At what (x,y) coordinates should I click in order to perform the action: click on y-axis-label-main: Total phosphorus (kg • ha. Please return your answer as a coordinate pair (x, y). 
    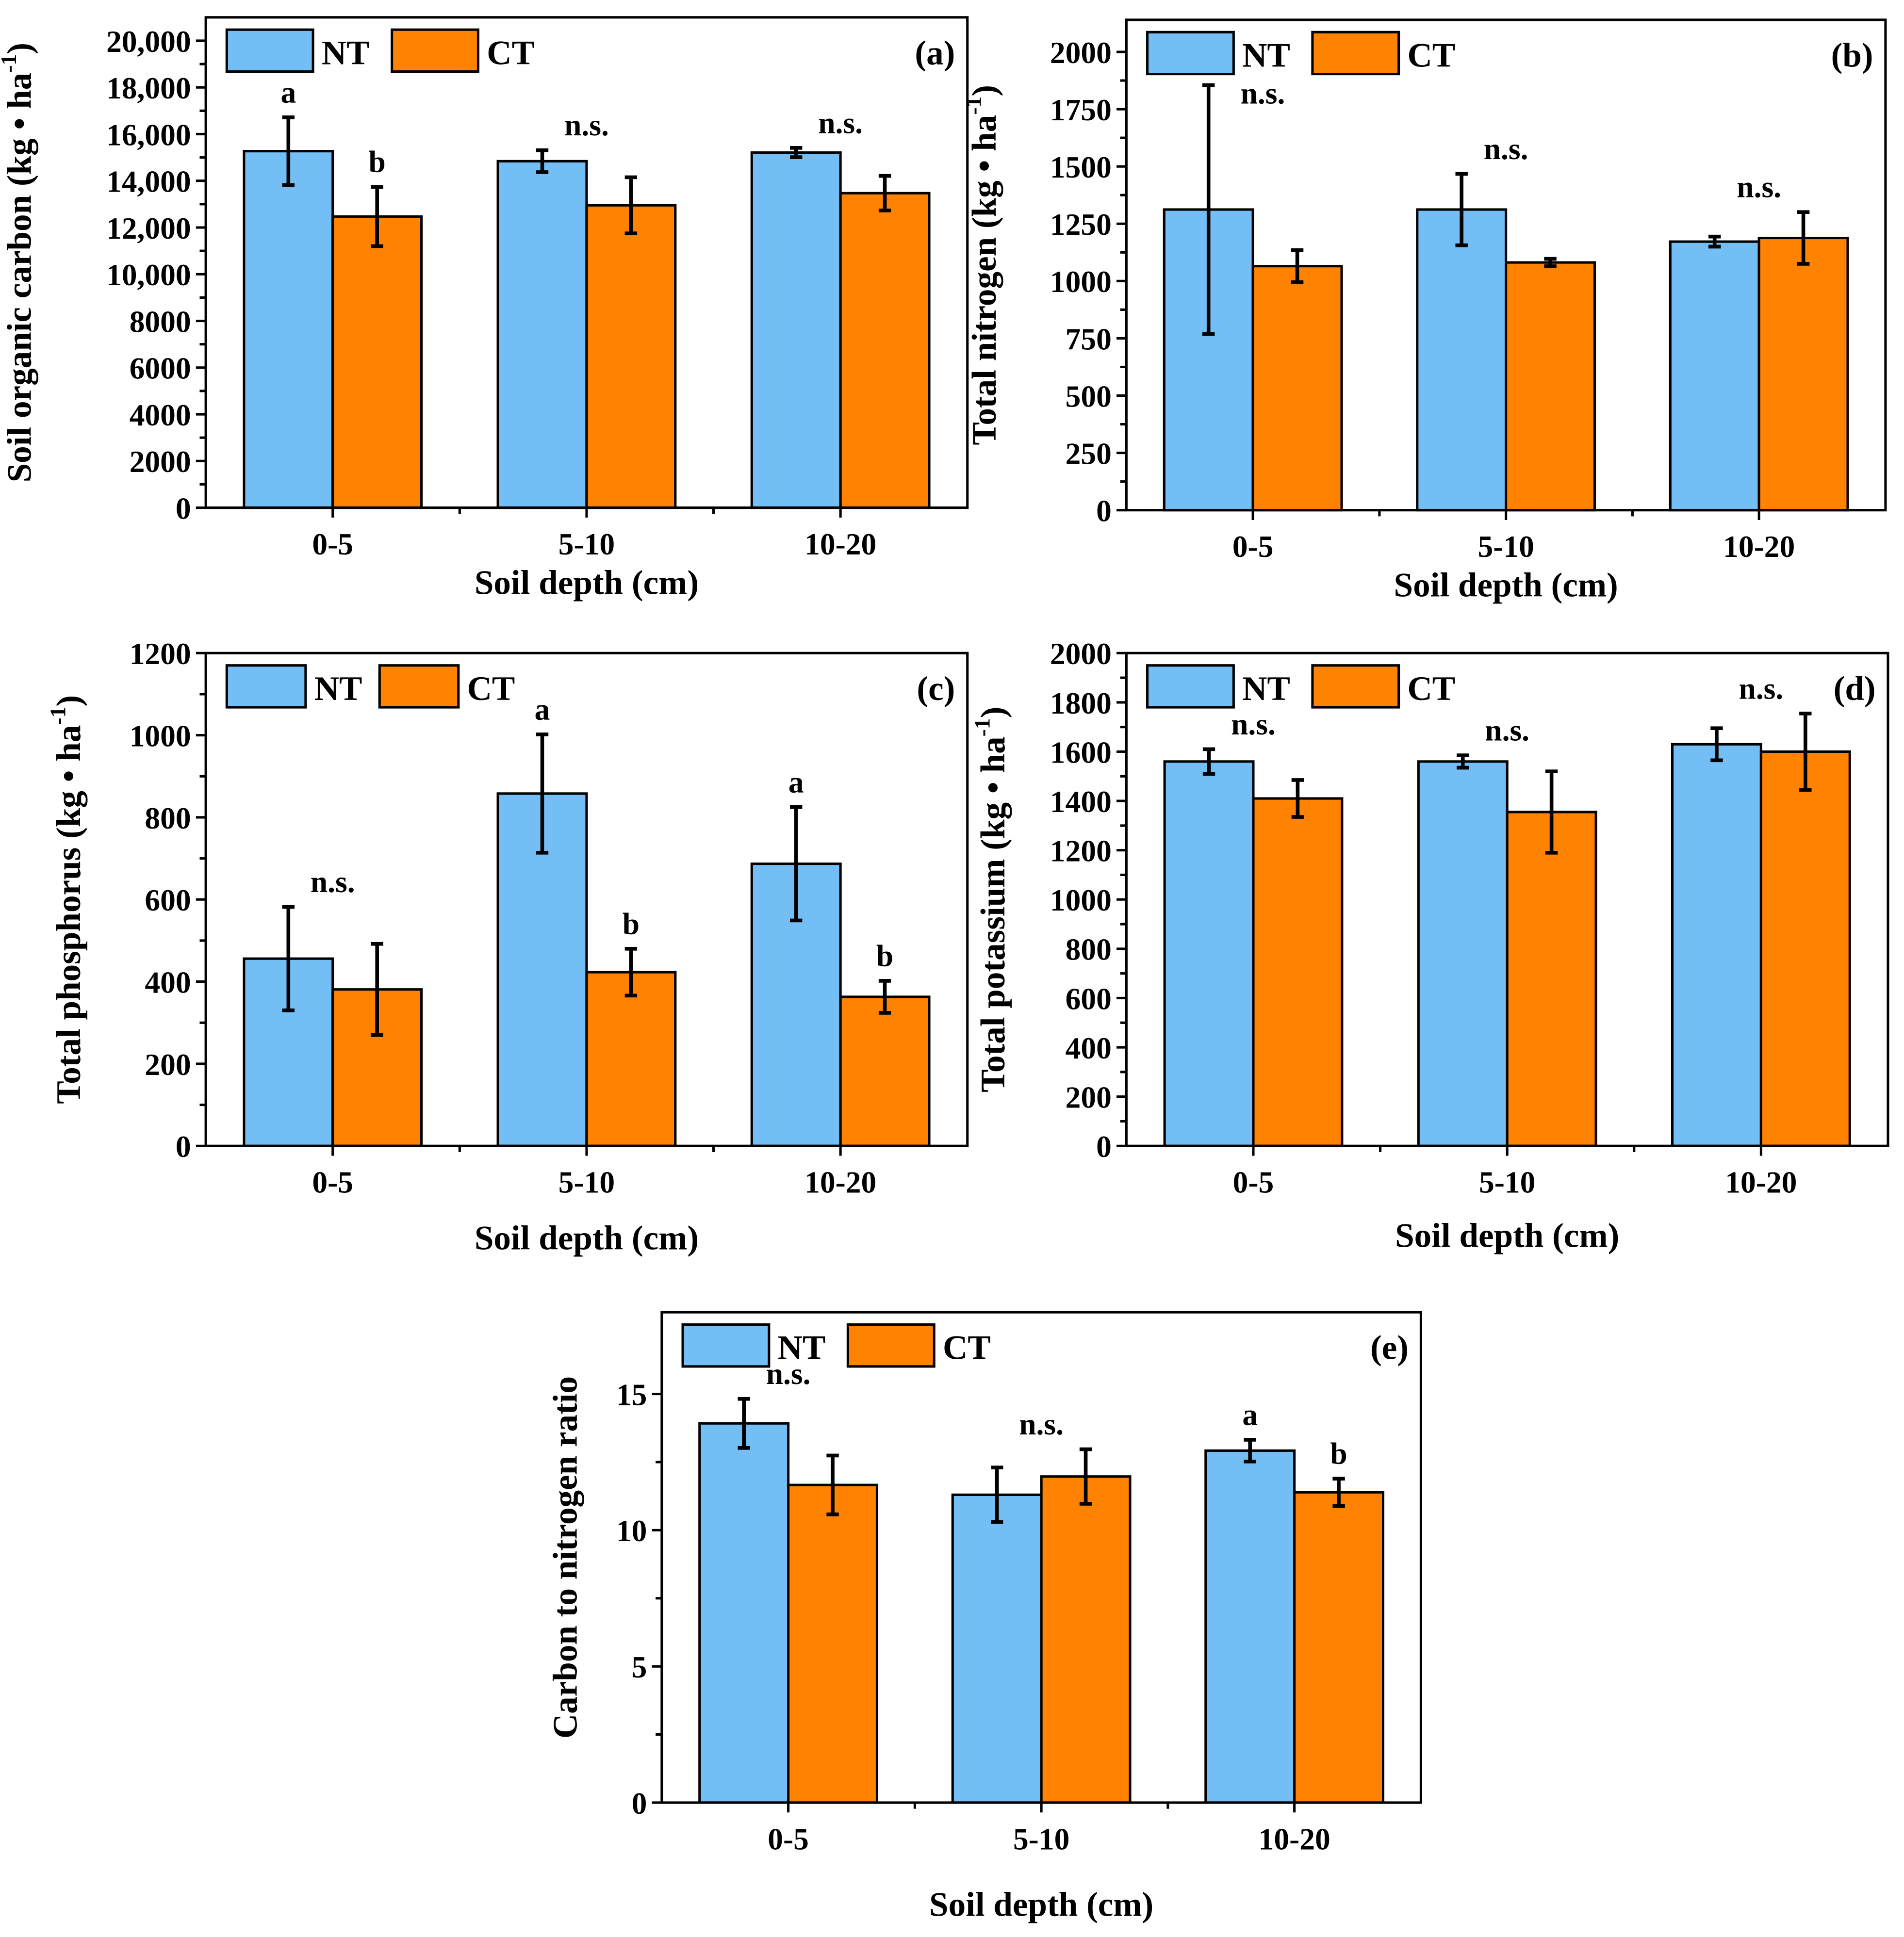
    Looking at the image, I should click on (69, 914).